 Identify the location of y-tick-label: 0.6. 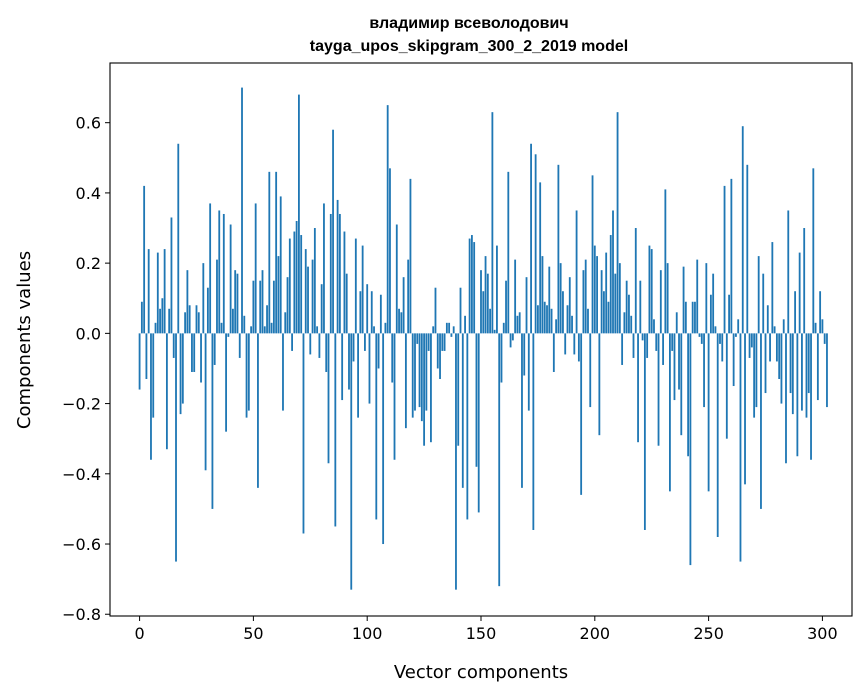
(88, 123).